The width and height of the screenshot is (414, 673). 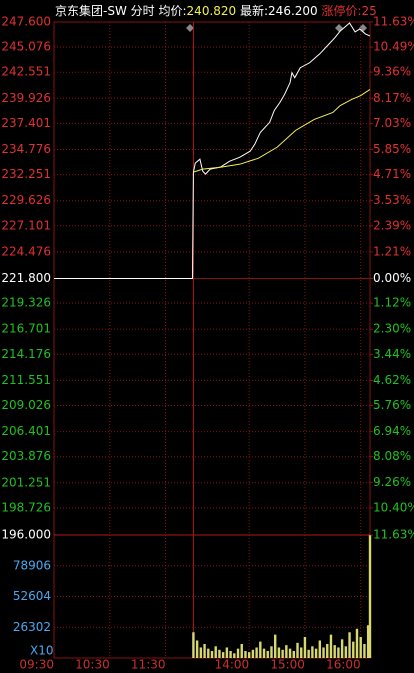 I want to click on y2-tick-label: 8.17%, so click(x=392, y=98).